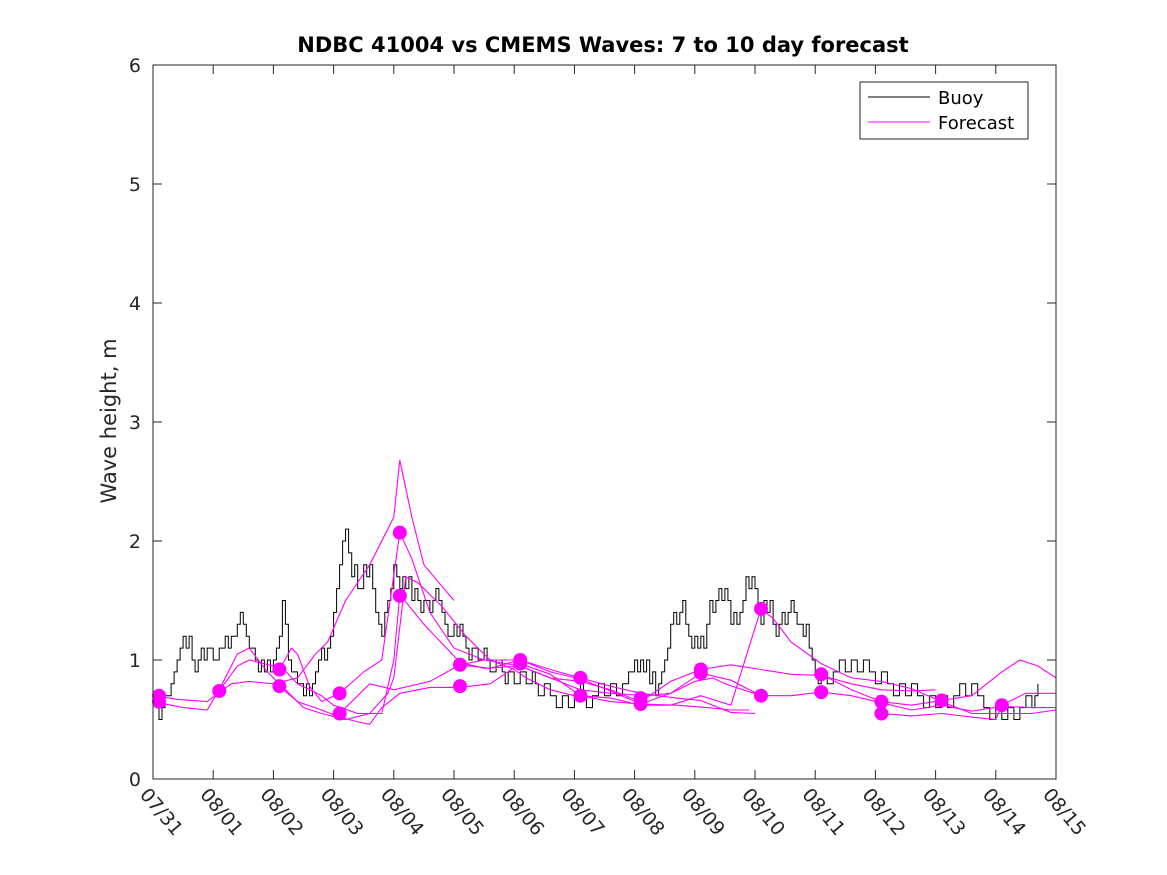 The width and height of the screenshot is (1167, 875). What do you see at coordinates (135, 304) in the screenshot?
I see `y-tick-label: 4` at bounding box center [135, 304].